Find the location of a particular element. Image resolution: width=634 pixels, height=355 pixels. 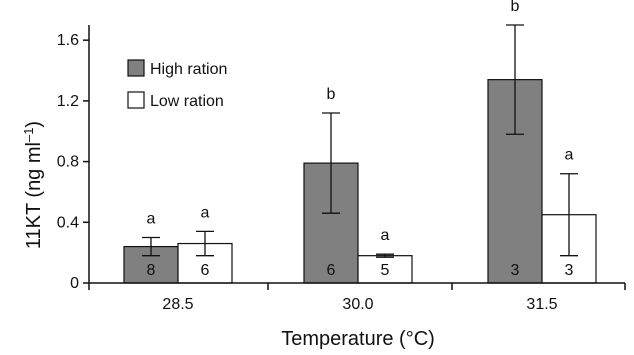

x-axis: 28.5 30.0 31.5 is located at coordinates (357, 297).